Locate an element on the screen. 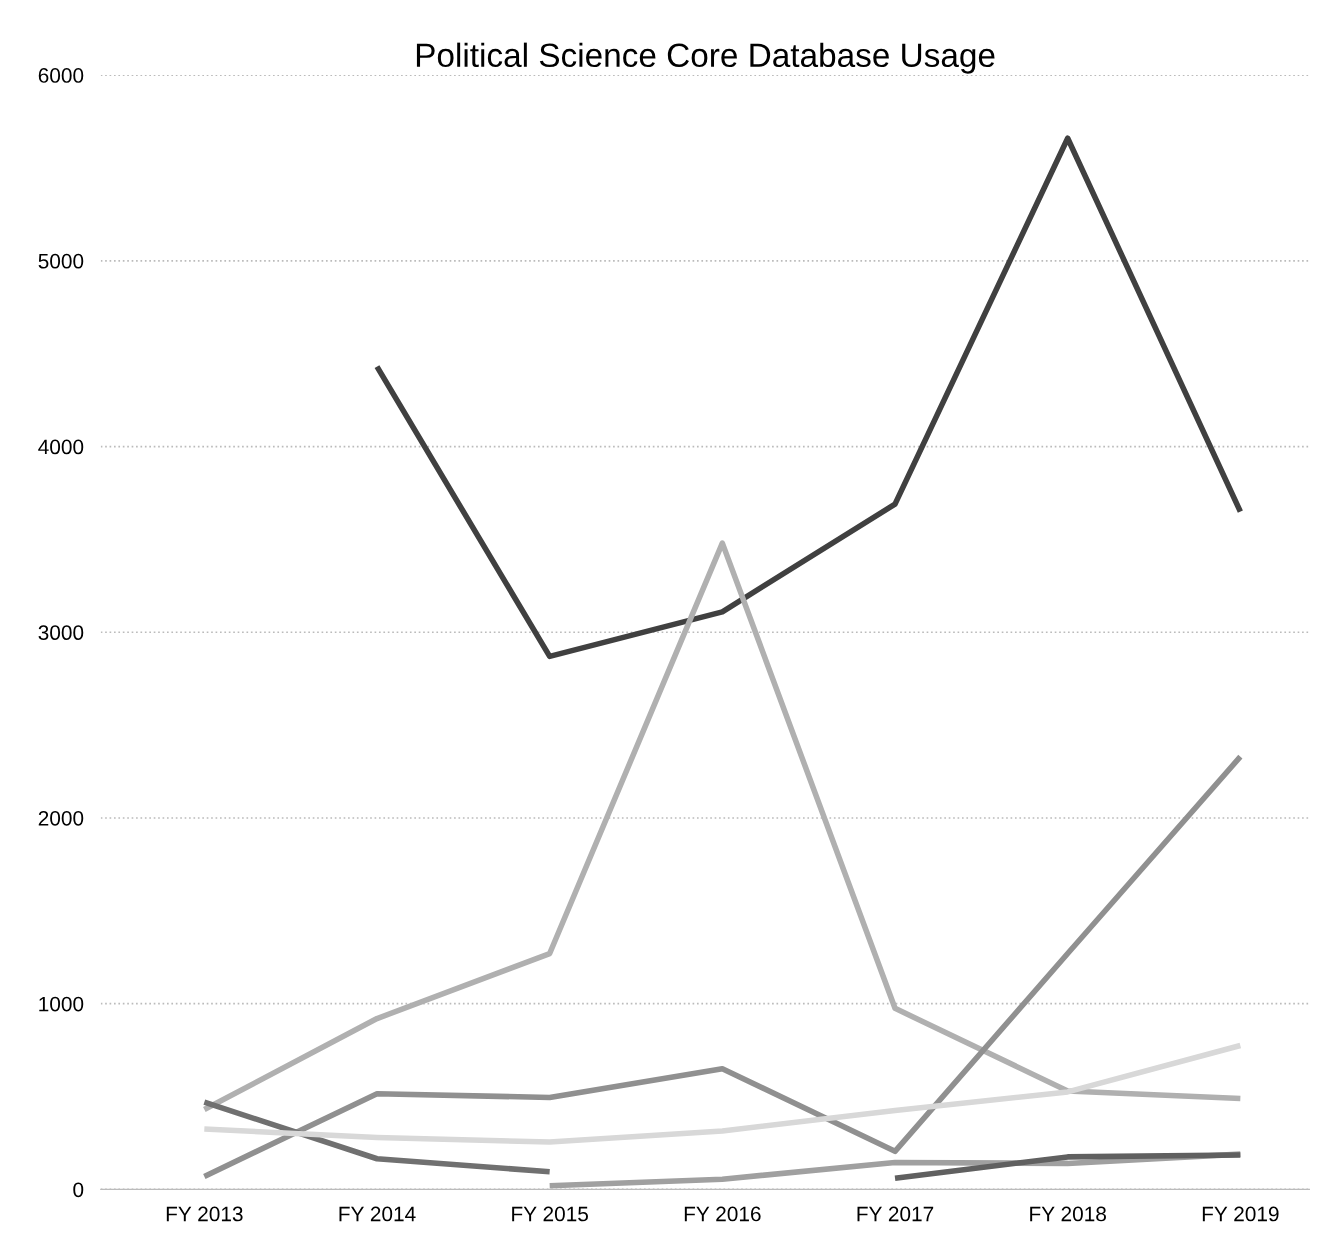  y-tick-label: 6000 is located at coordinates (61, 75).